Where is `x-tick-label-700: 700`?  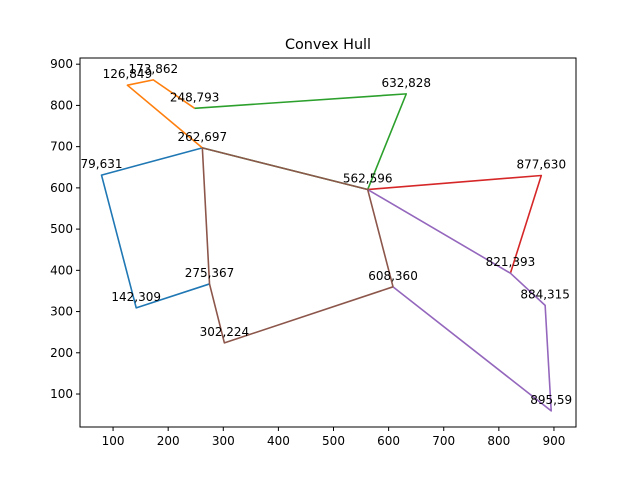
x-tick-label-700: 700 is located at coordinates (443, 441).